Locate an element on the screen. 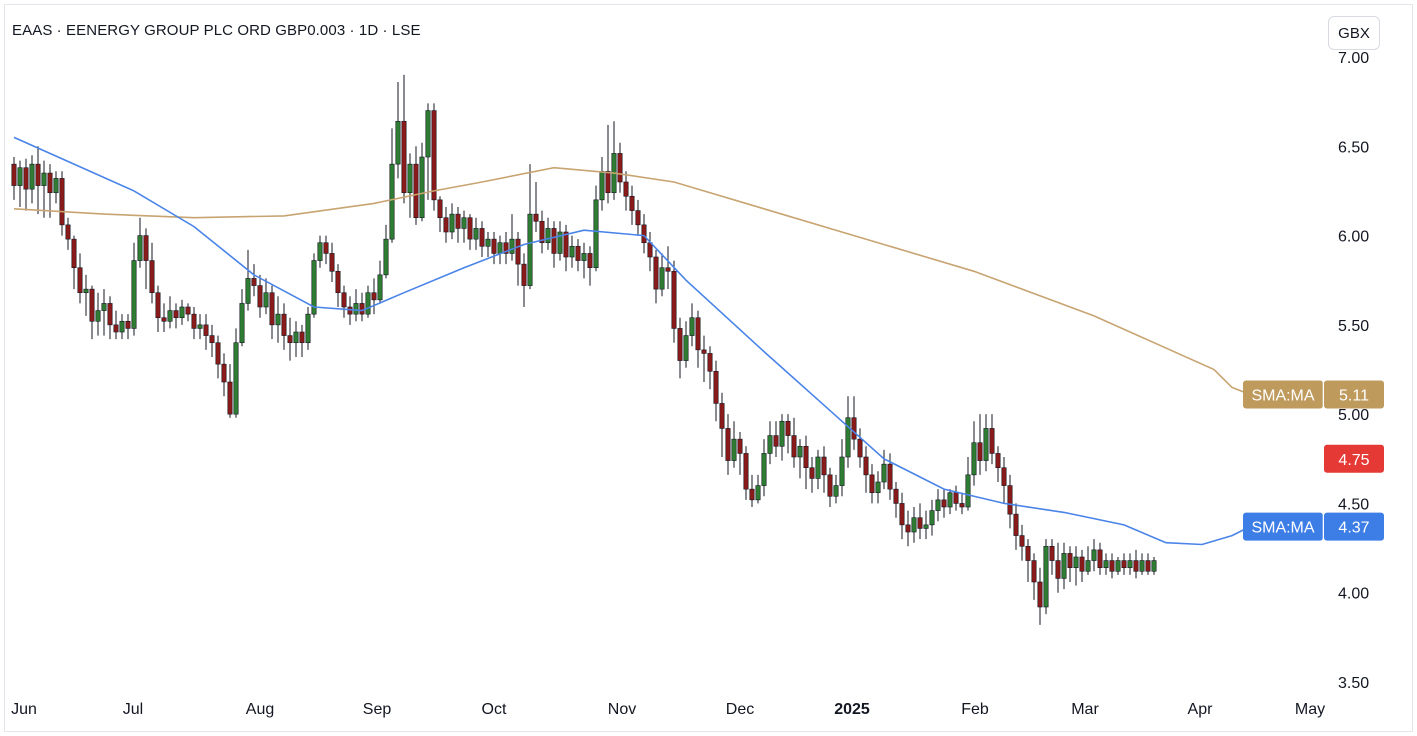 The height and width of the screenshot is (736, 1417). x-tick-label: Oct is located at coordinates (494, 709).